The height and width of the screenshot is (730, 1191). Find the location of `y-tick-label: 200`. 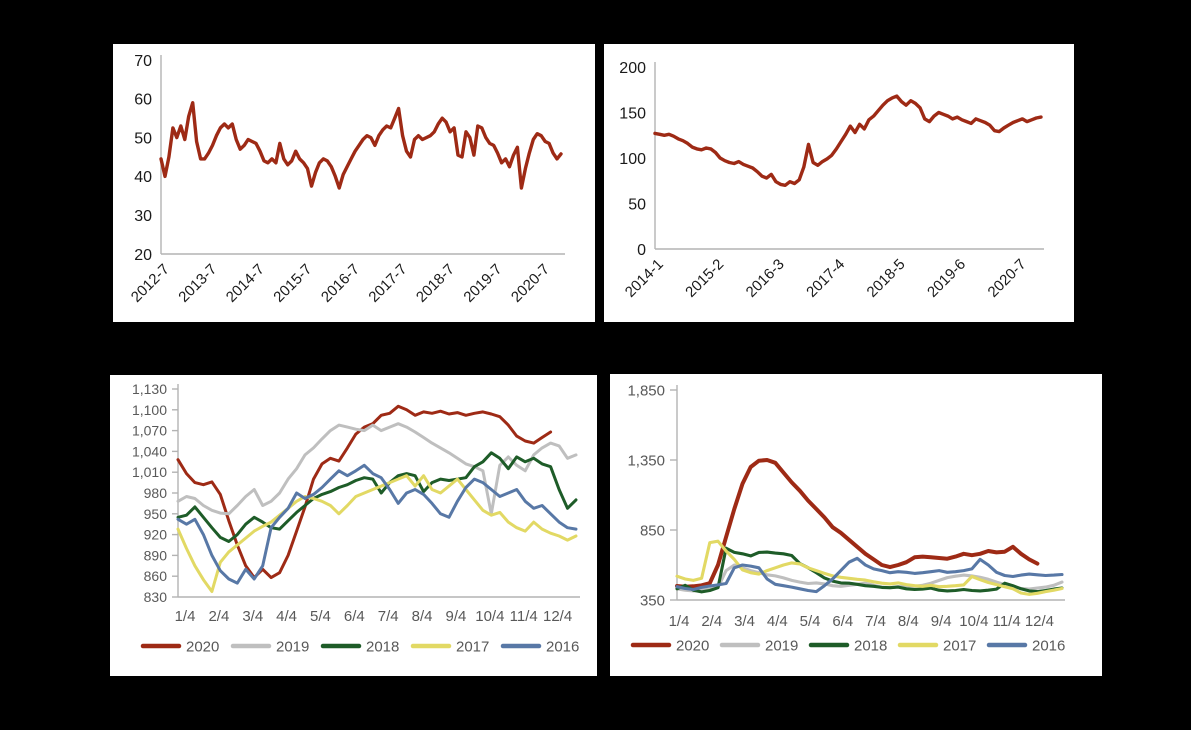

y-tick-label: 200 is located at coordinates (632, 68).